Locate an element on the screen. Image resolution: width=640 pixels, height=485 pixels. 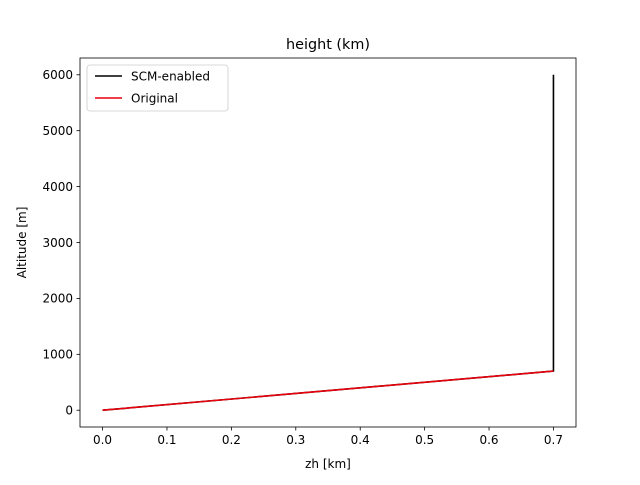
chart-title: height (km) is located at coordinates (328, 45).